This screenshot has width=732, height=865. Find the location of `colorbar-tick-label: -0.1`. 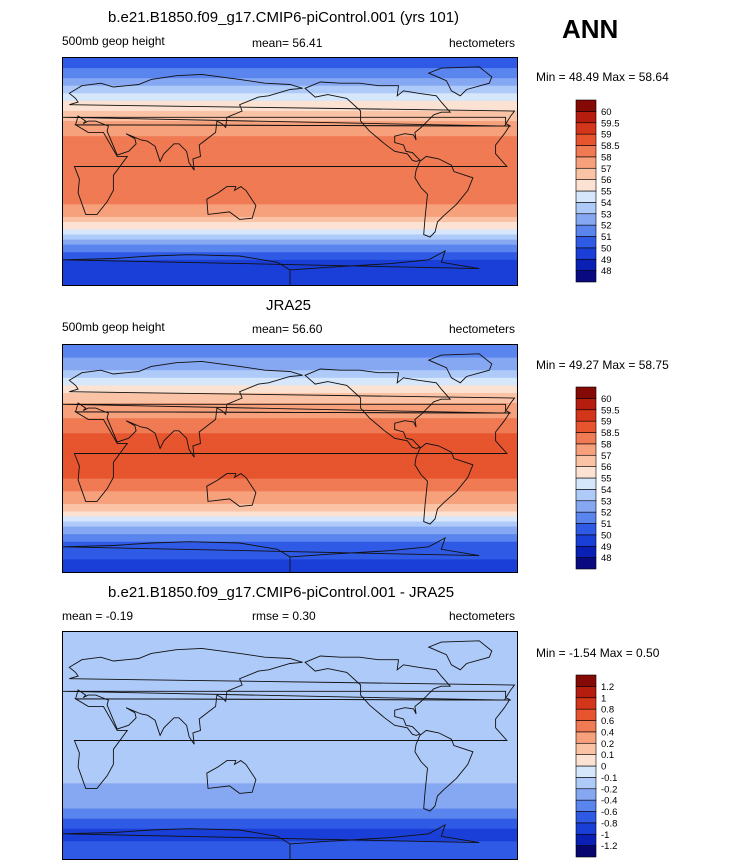

colorbar-tick-label: -0.1 is located at coordinates (609, 778).